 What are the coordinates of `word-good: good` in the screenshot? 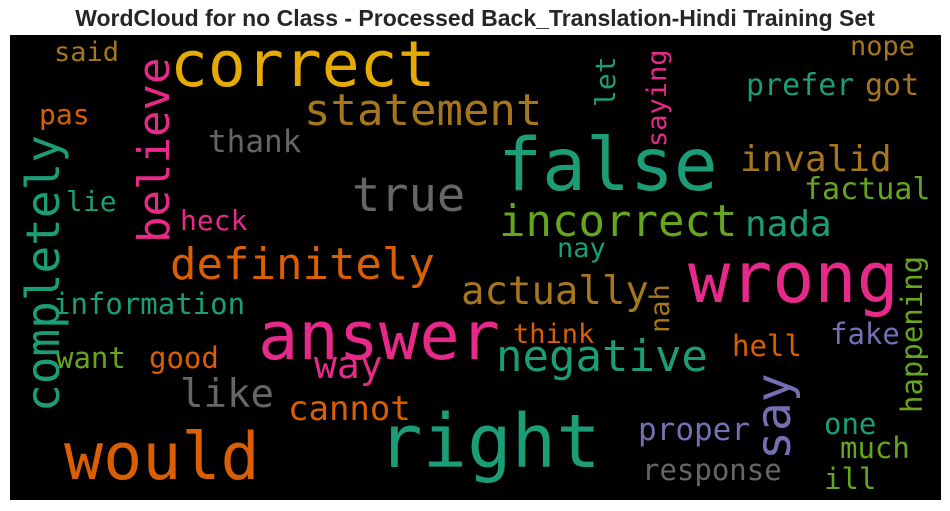 It's located at (184, 358).